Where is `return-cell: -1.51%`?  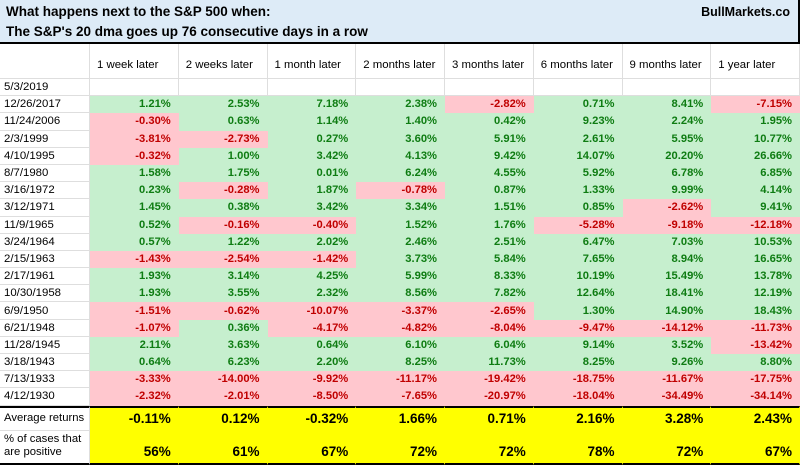 return-cell: -1.51% is located at coordinates (134, 311).